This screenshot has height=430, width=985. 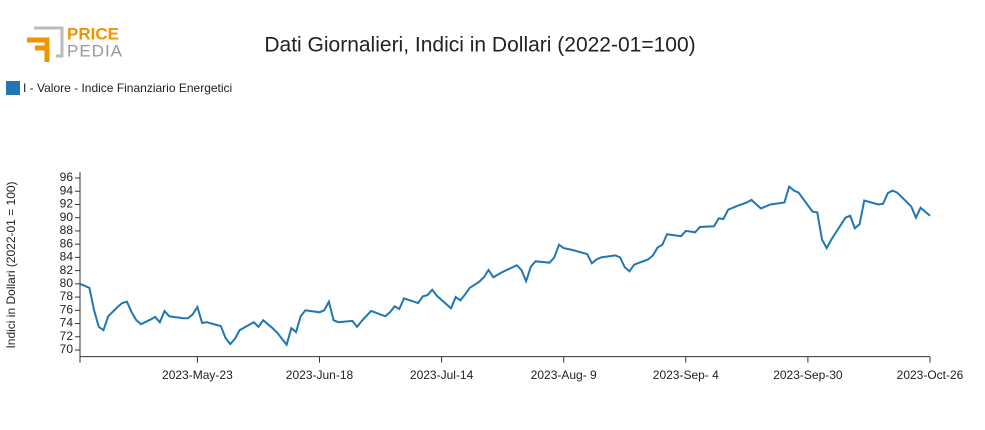 What do you see at coordinates (67, 323) in the screenshot?
I see `y-tick-label: 74` at bounding box center [67, 323].